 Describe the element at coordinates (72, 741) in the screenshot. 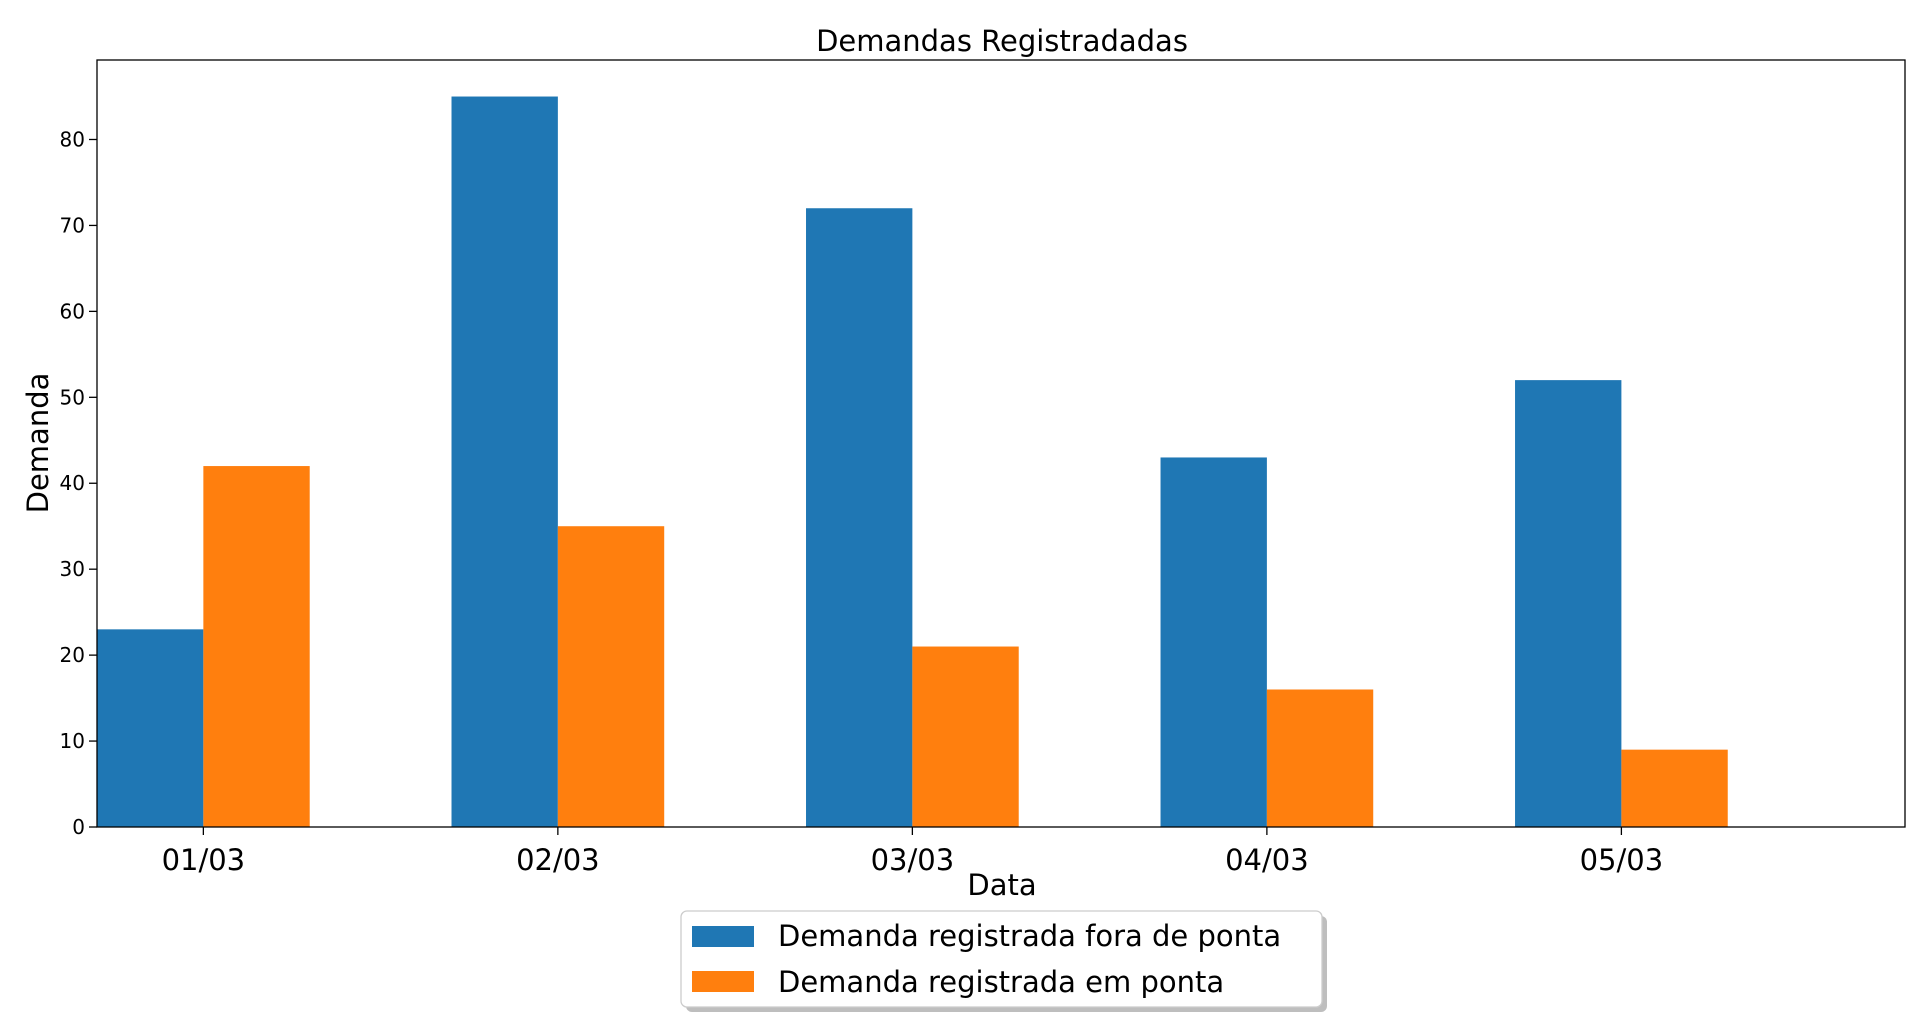

I see `y-tick-label: 10` at that location.